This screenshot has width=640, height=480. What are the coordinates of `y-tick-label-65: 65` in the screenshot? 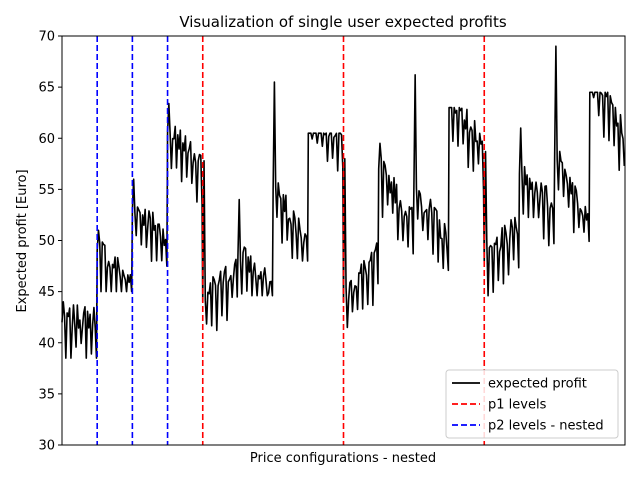 It's located at (46, 88).